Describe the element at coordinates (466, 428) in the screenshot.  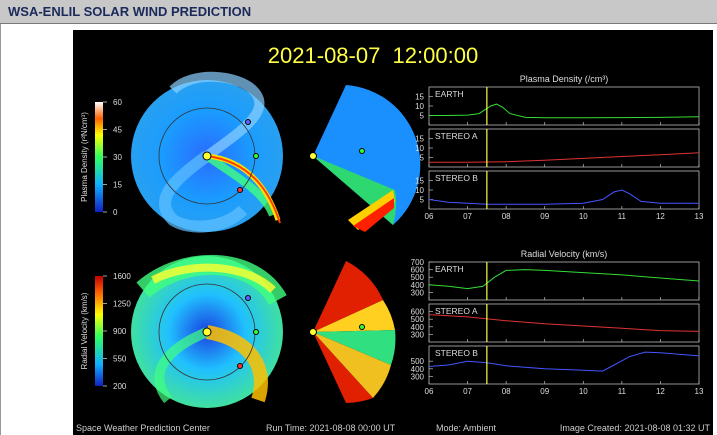
I see `footer-mode: Mode: Ambient` at that location.